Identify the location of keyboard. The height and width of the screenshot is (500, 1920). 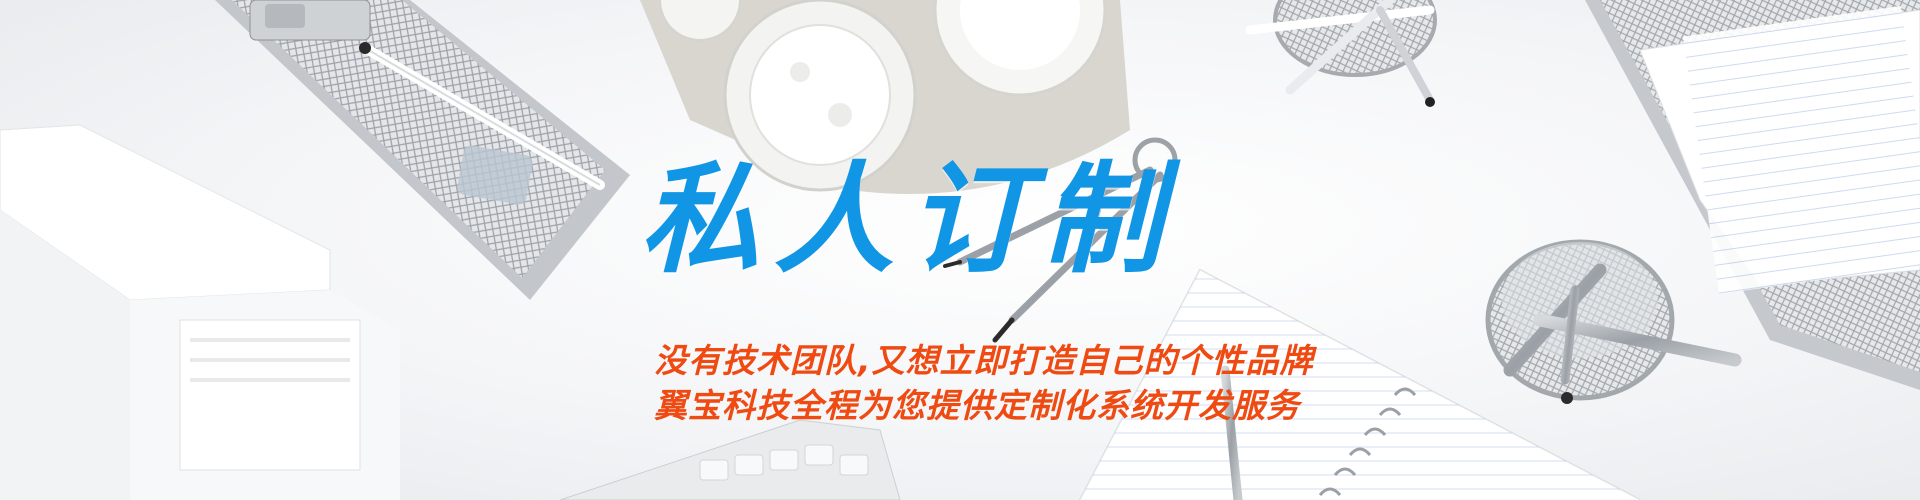
(730, 459).